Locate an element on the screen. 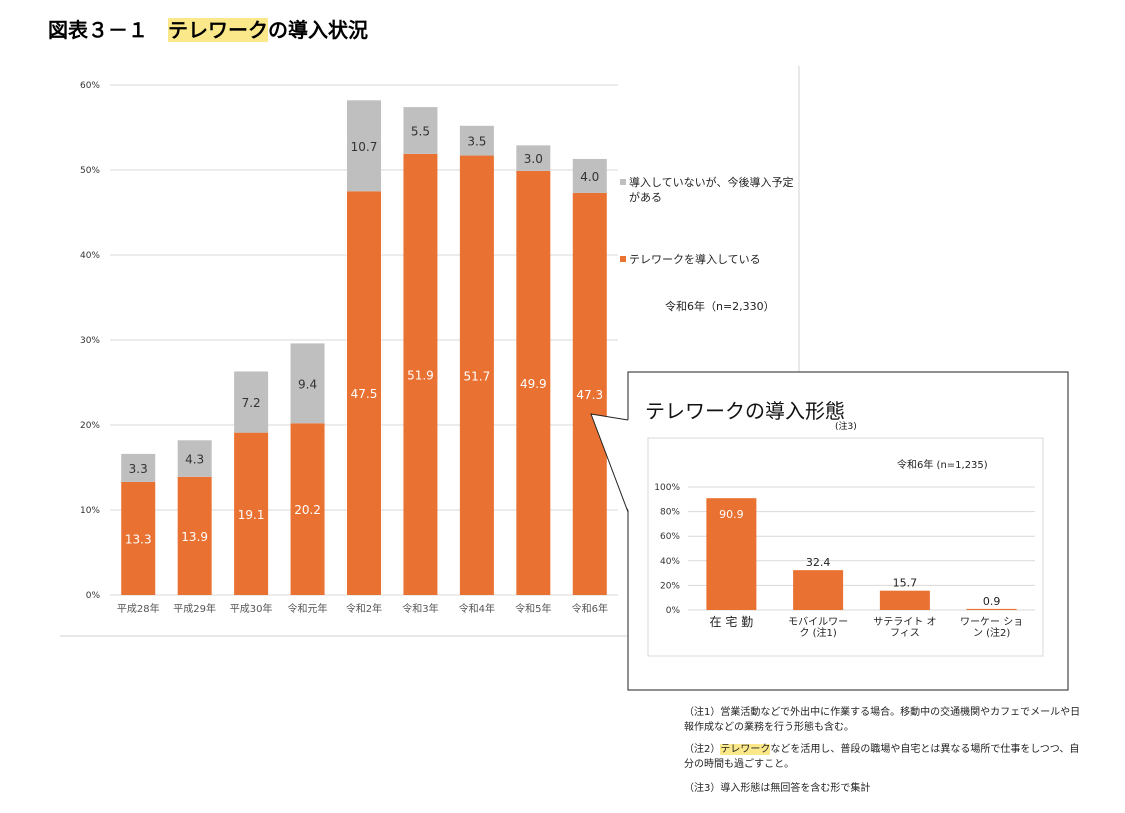 This screenshot has height=813, width=1125. legend-label: 導入していないが、今後導入予定がある is located at coordinates (711, 190).